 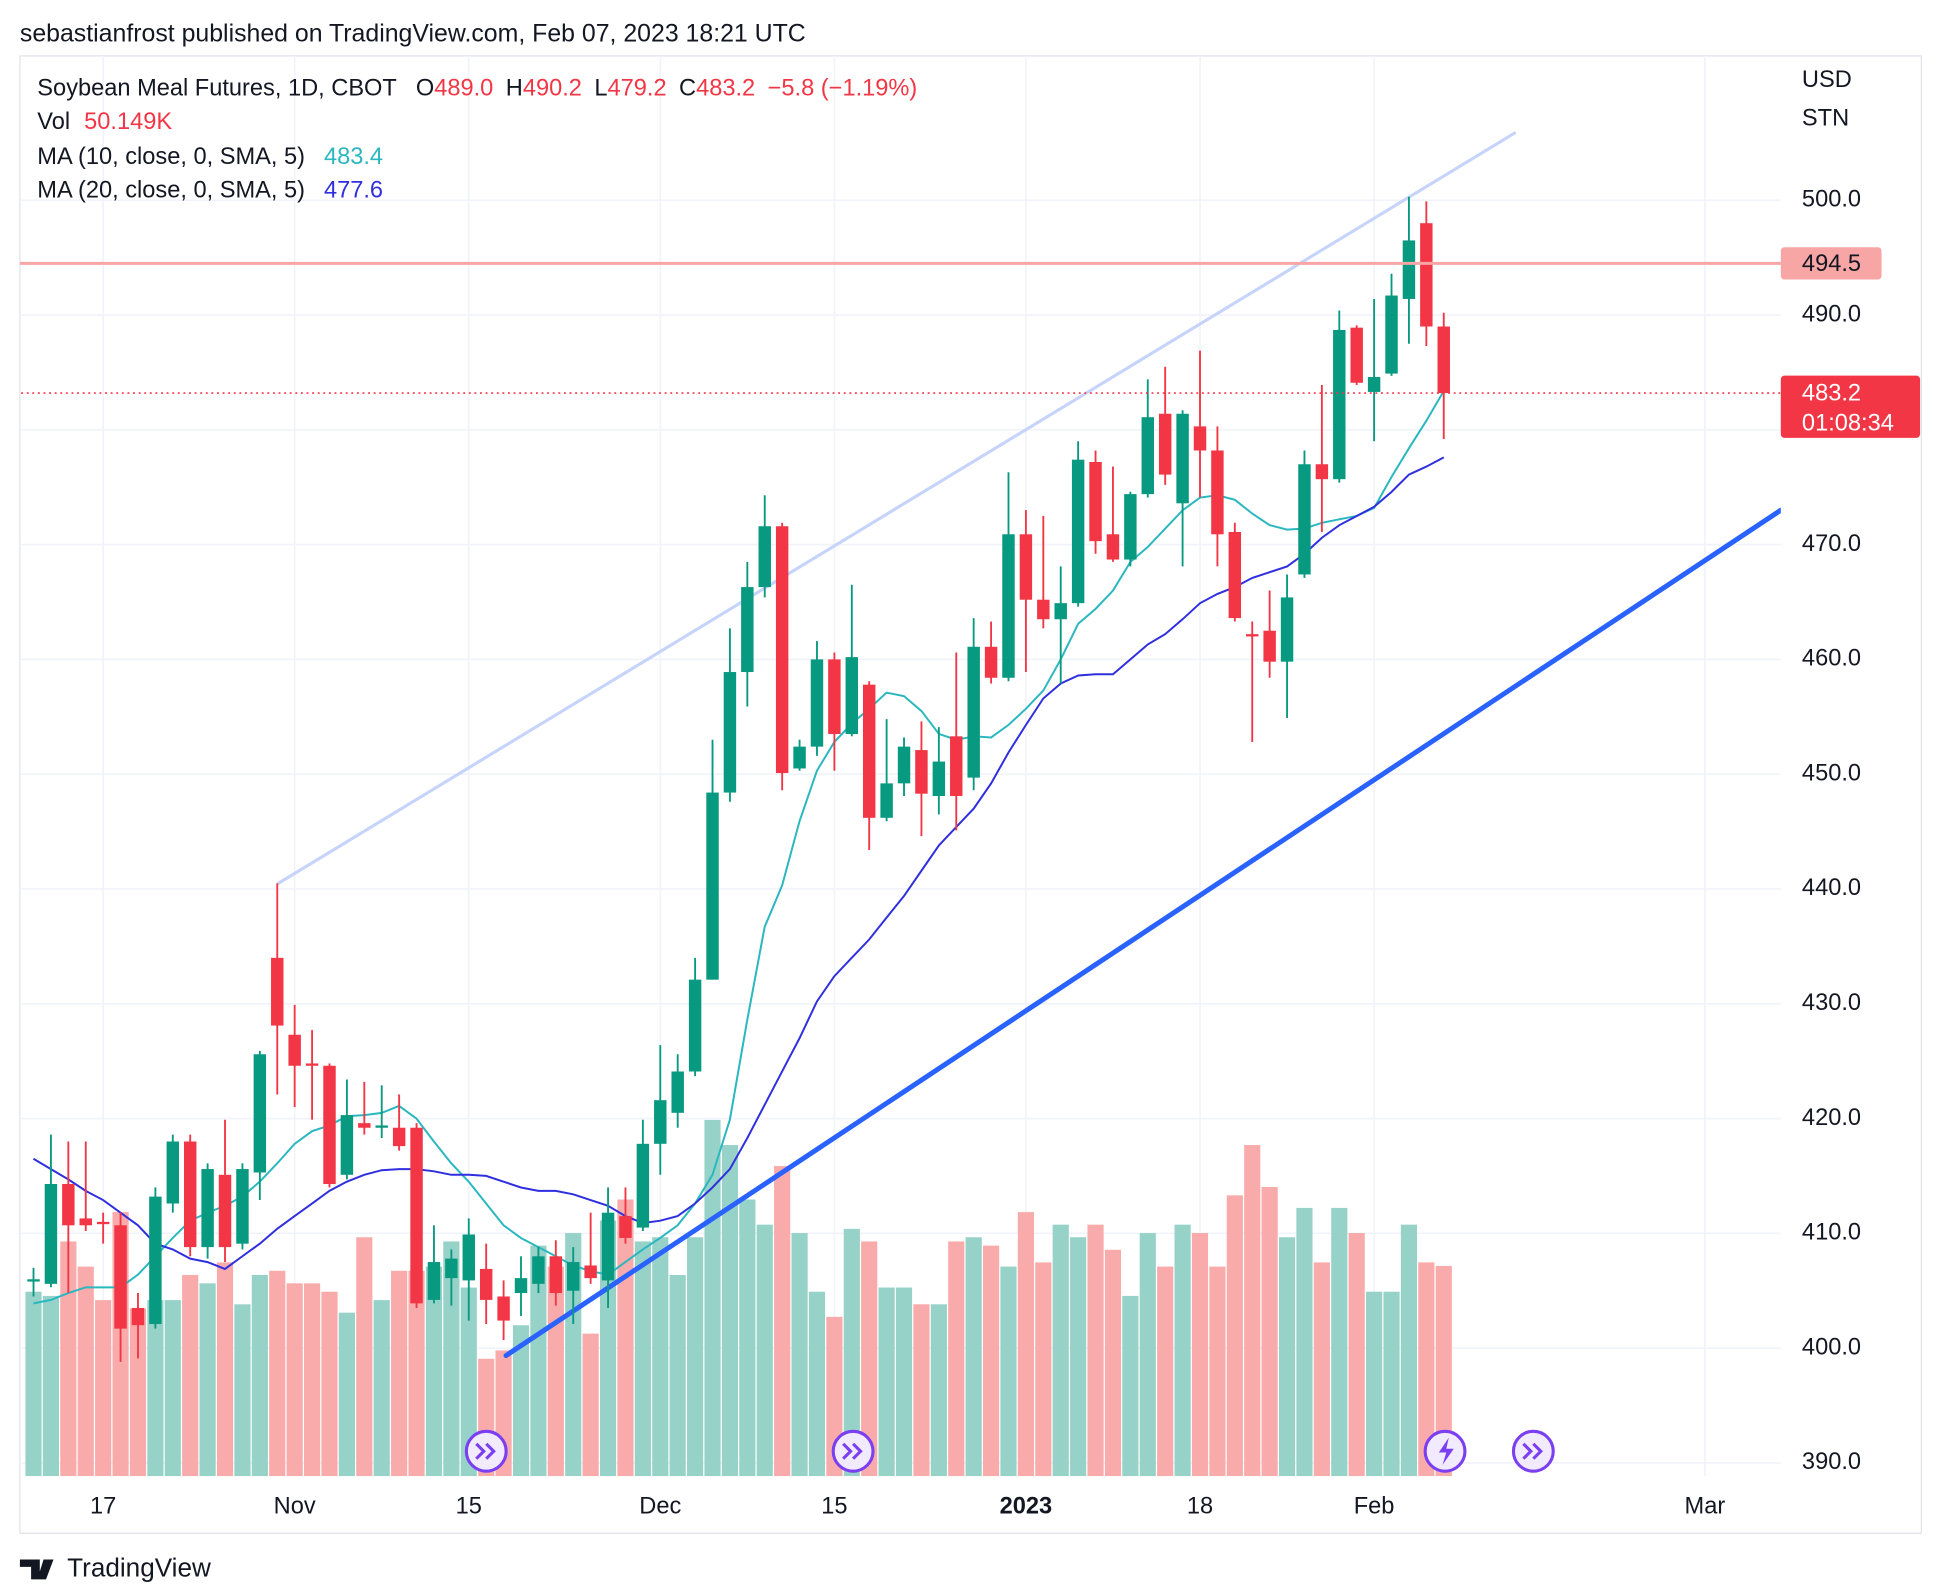 What do you see at coordinates (139, 1567) in the screenshot?
I see `brand-name: TradingView` at bounding box center [139, 1567].